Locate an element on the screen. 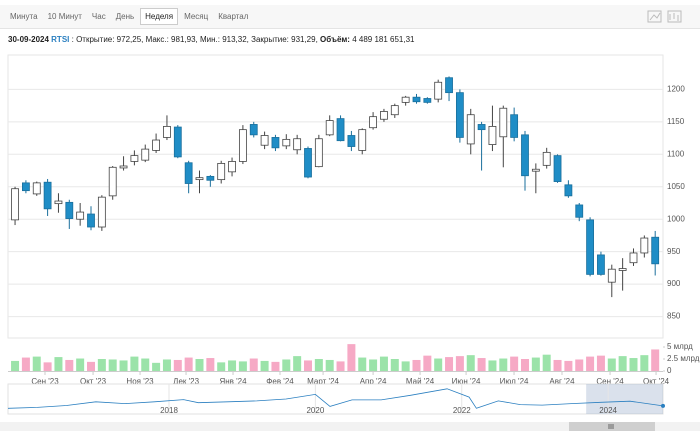 The width and height of the screenshot is (700, 438). period-tab: 10 Минут is located at coordinates (64, 16).